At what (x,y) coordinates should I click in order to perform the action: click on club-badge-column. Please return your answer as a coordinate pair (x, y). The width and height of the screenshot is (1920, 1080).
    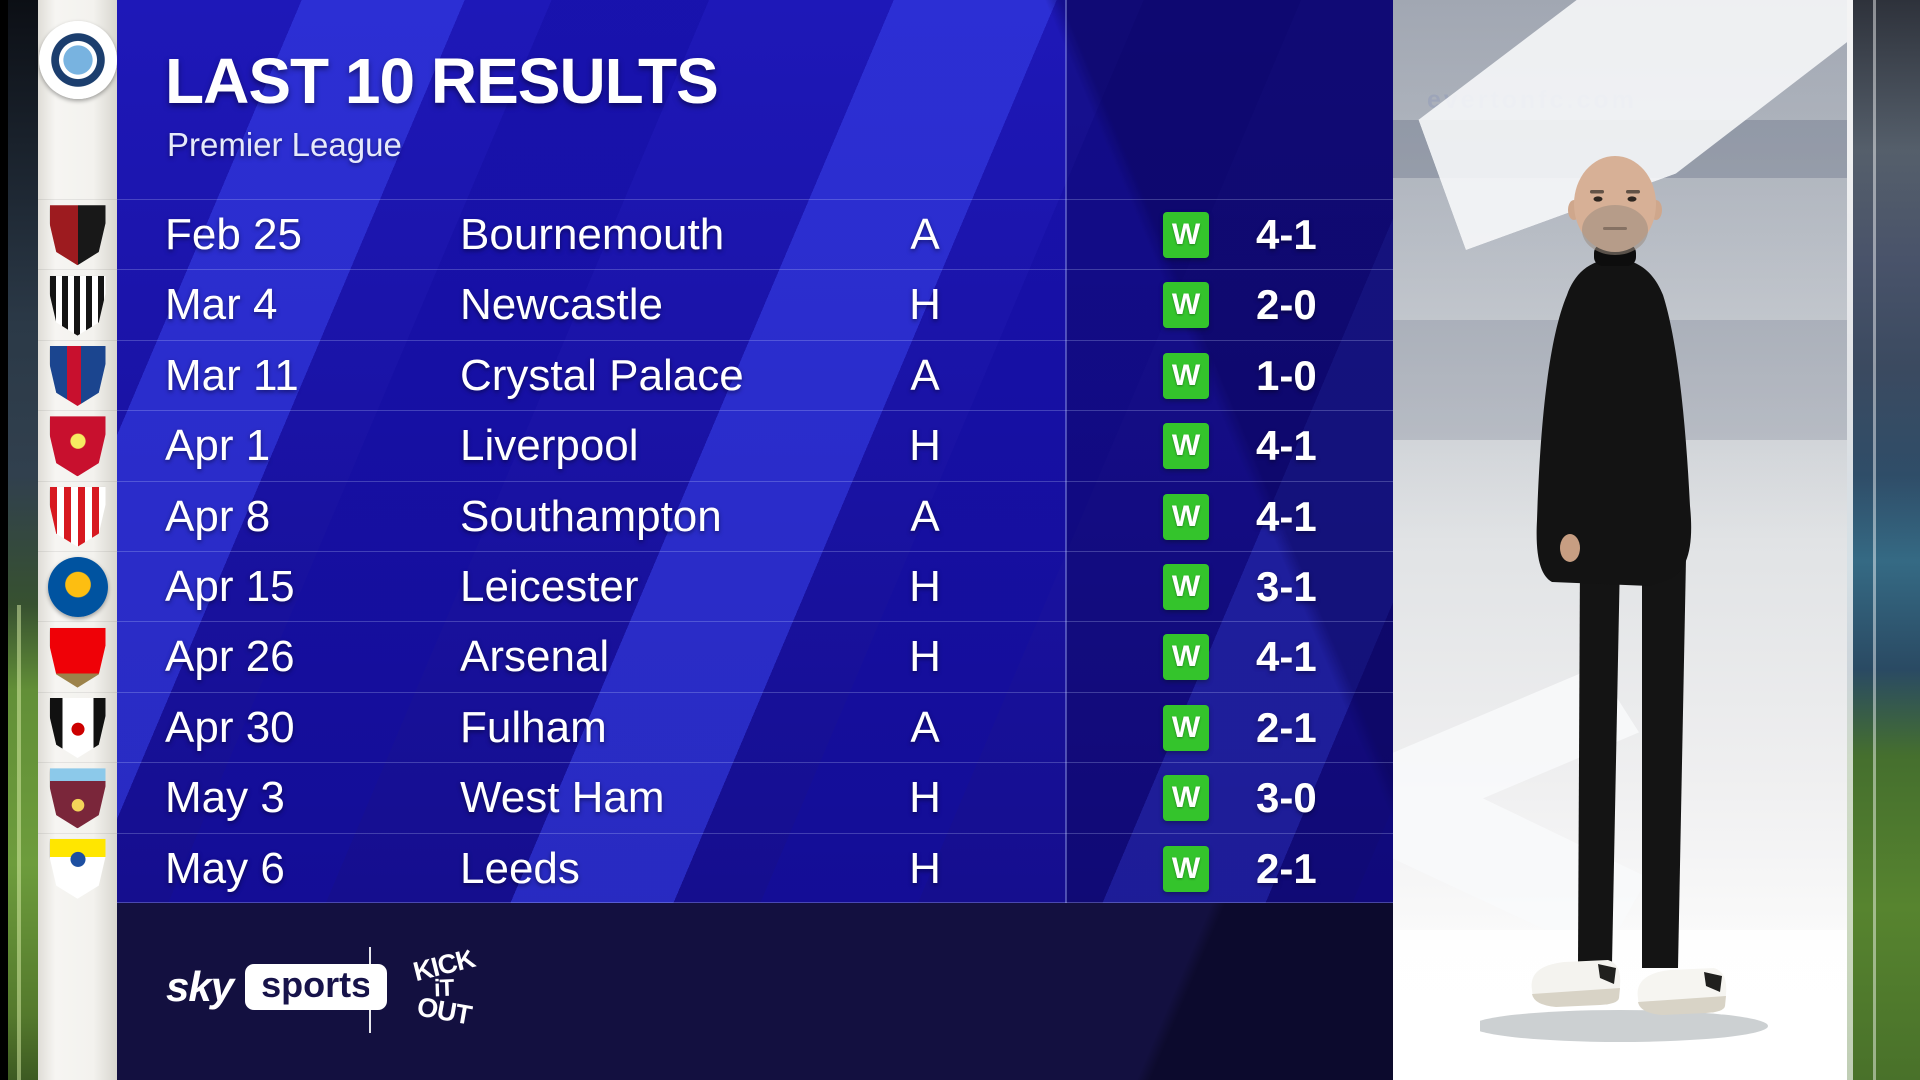
    Looking at the image, I should click on (77, 540).